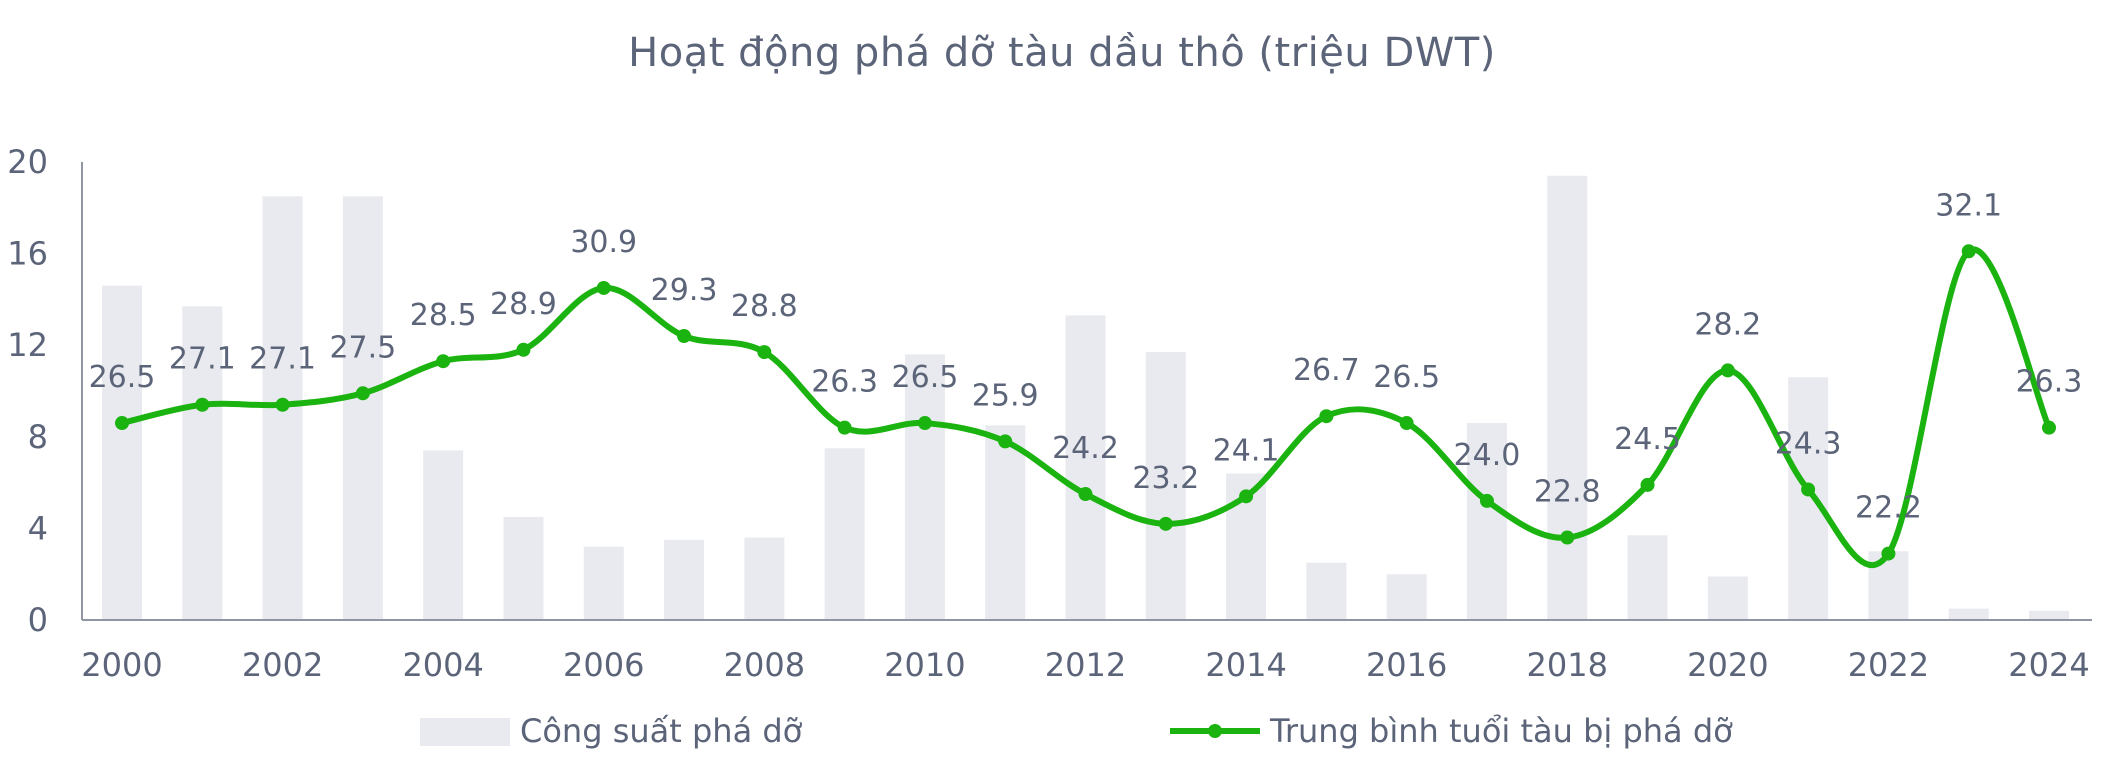 The image size is (2124, 759). What do you see at coordinates (27, 162) in the screenshot?
I see `y-tick-label: 20` at bounding box center [27, 162].